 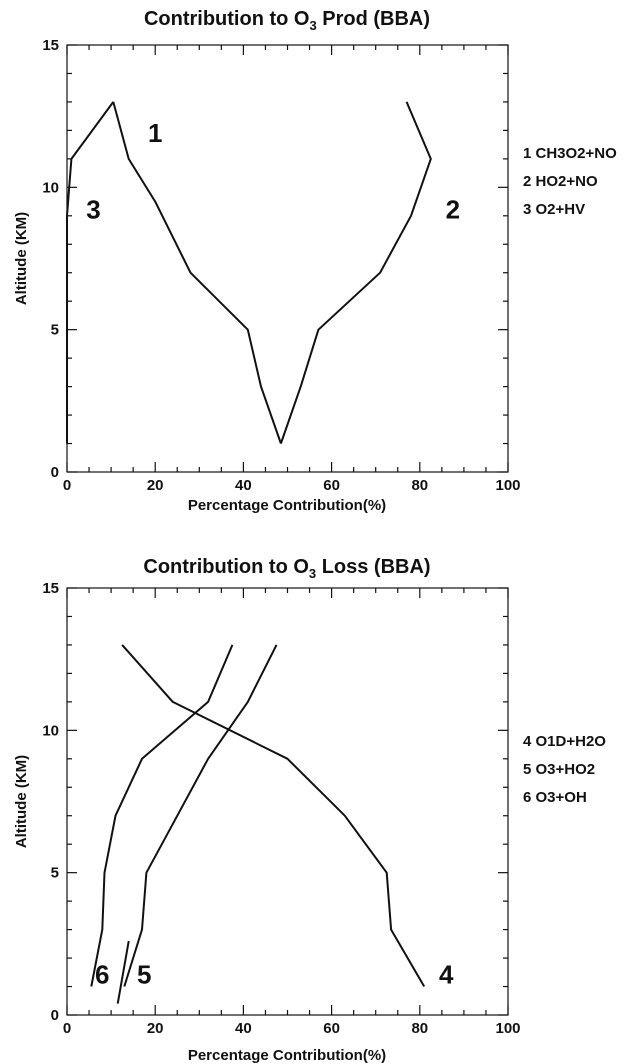 What do you see at coordinates (273, 171) in the screenshot?
I see `curve-labels: 1 2 3` at bounding box center [273, 171].